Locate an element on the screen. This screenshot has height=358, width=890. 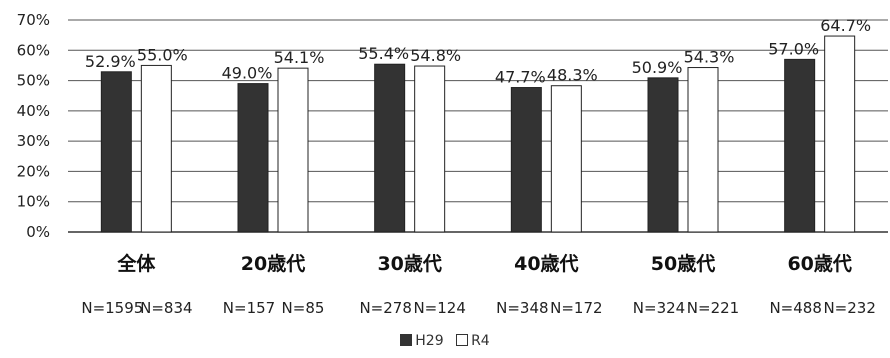
data-label-r4: 64.7% is located at coordinates (845, 25).